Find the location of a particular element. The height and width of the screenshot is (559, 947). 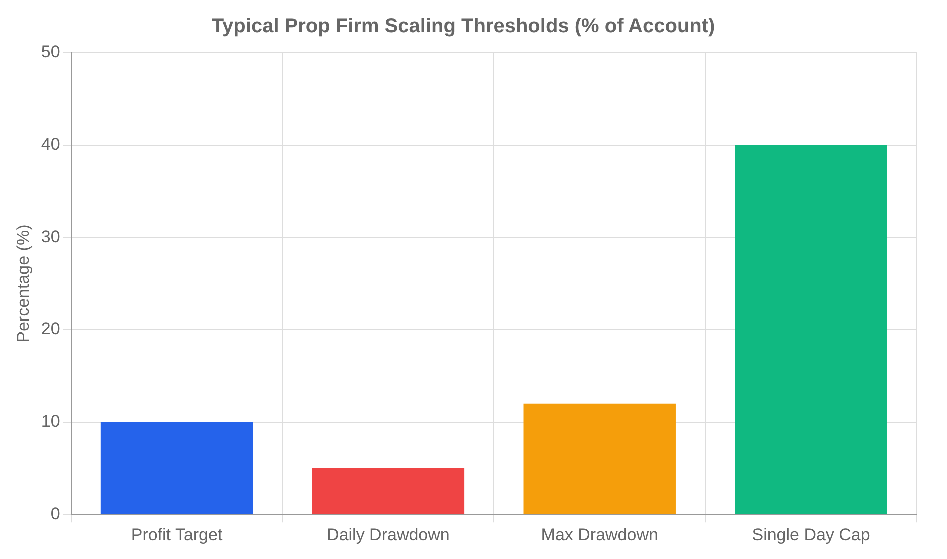

y-tick-label: 50 is located at coordinates (50, 52).